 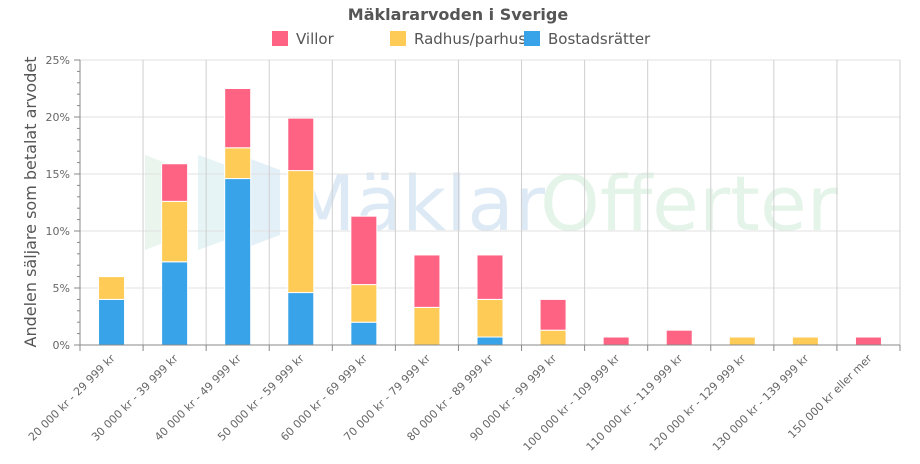 What do you see at coordinates (470, 39) in the screenshot?
I see `legend-label: Radhus/parhus` at bounding box center [470, 39].